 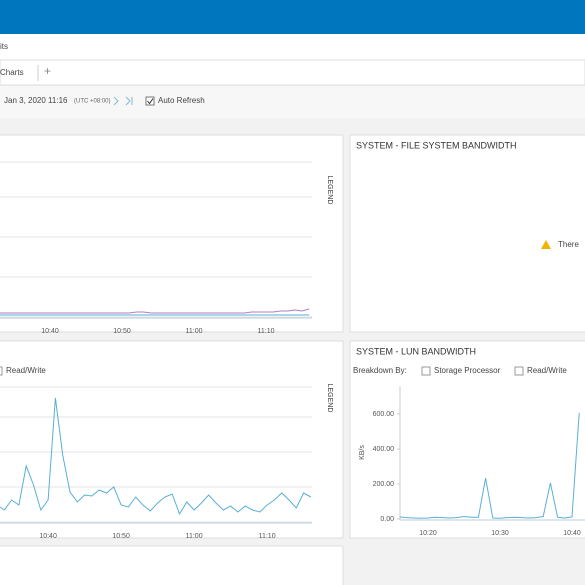 What do you see at coordinates (416, 351) in the screenshot?
I see `panel-title: SYSTEM - LUN BANDWIDTH` at bounding box center [416, 351].